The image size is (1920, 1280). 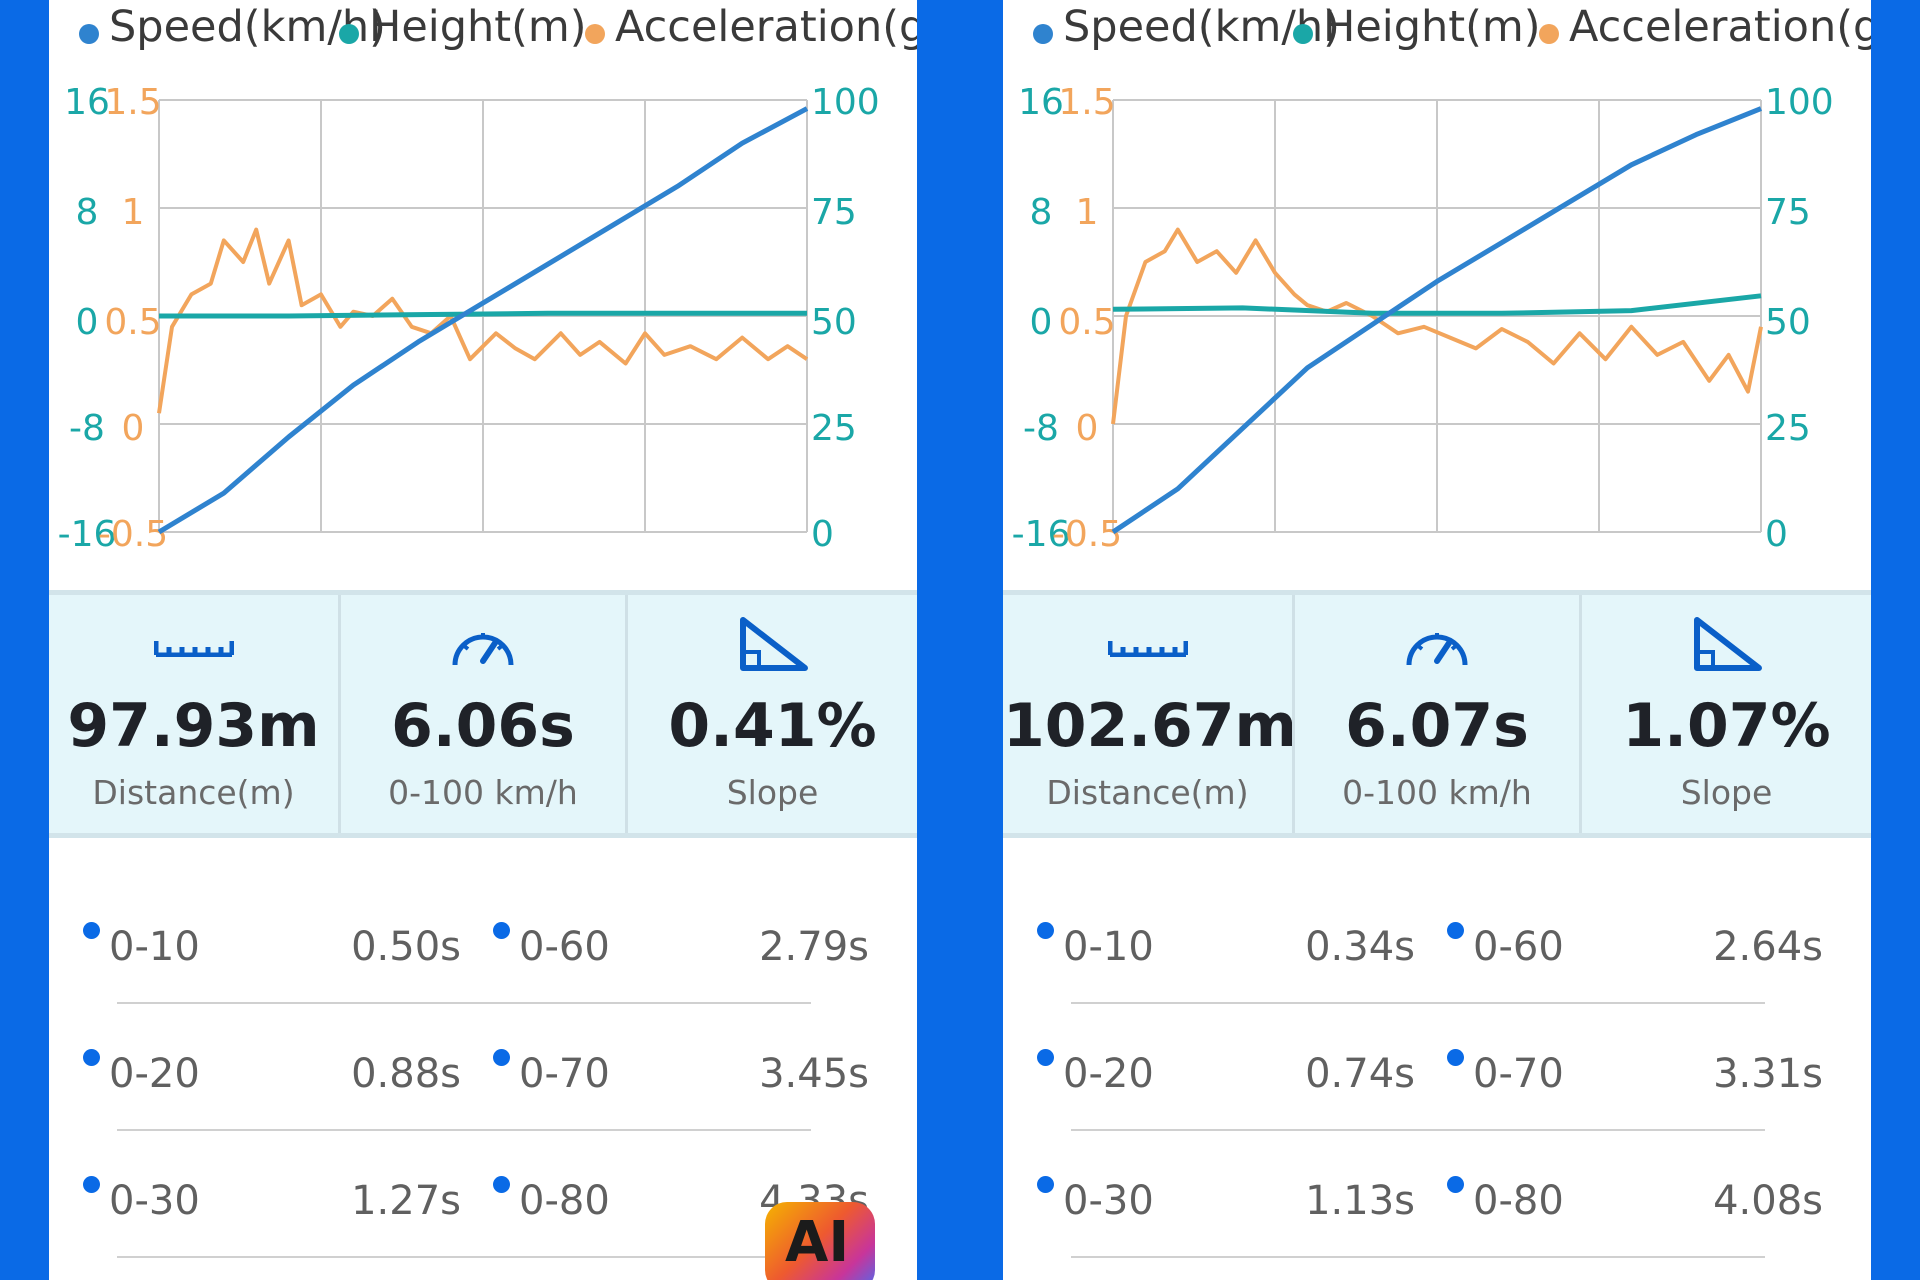 What do you see at coordinates (406, 1074) in the screenshot?
I see `split-time: 0.88s` at bounding box center [406, 1074].